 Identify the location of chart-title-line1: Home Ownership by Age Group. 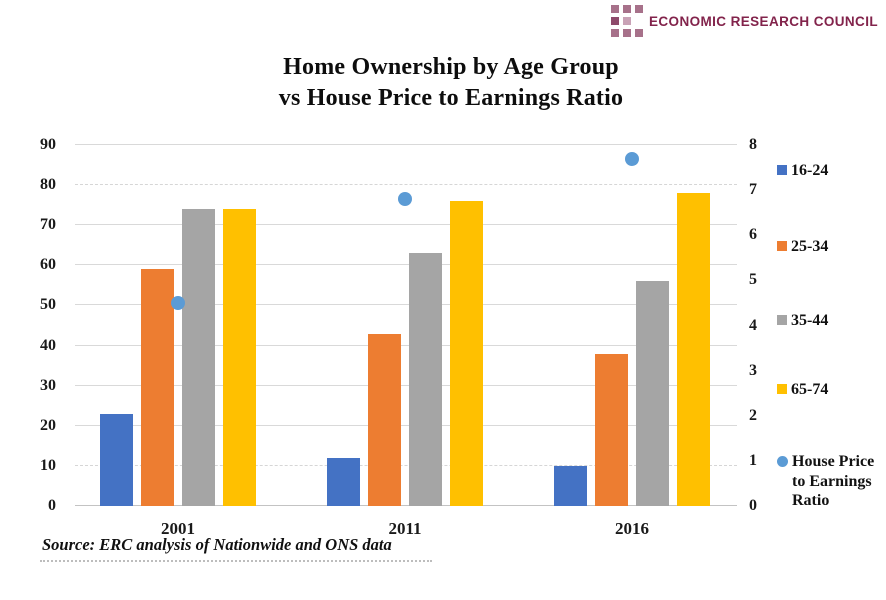
(451, 67).